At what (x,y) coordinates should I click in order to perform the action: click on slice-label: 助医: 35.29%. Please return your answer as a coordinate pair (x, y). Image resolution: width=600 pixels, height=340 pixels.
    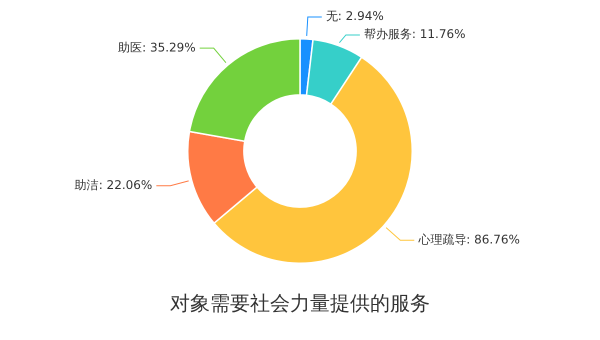
    Looking at the image, I should click on (157, 47).